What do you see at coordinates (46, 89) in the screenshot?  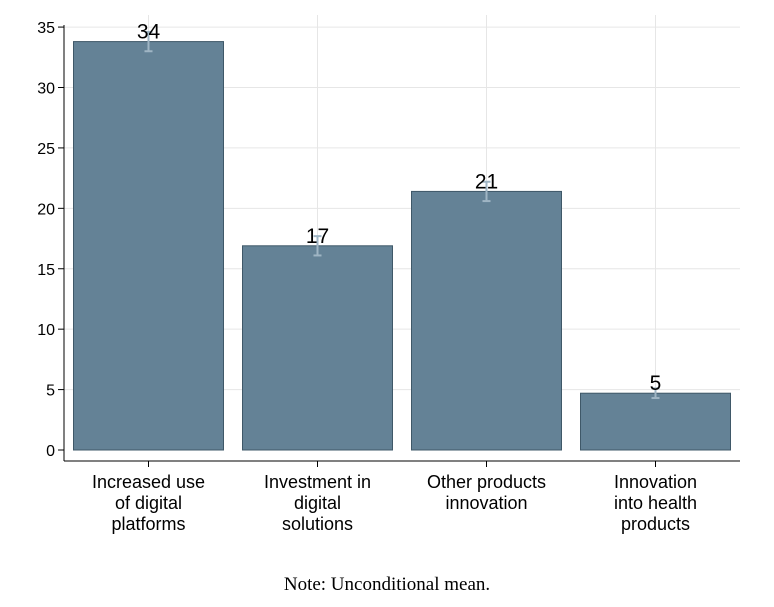 I see `y-tick-label: 30` at bounding box center [46, 89].